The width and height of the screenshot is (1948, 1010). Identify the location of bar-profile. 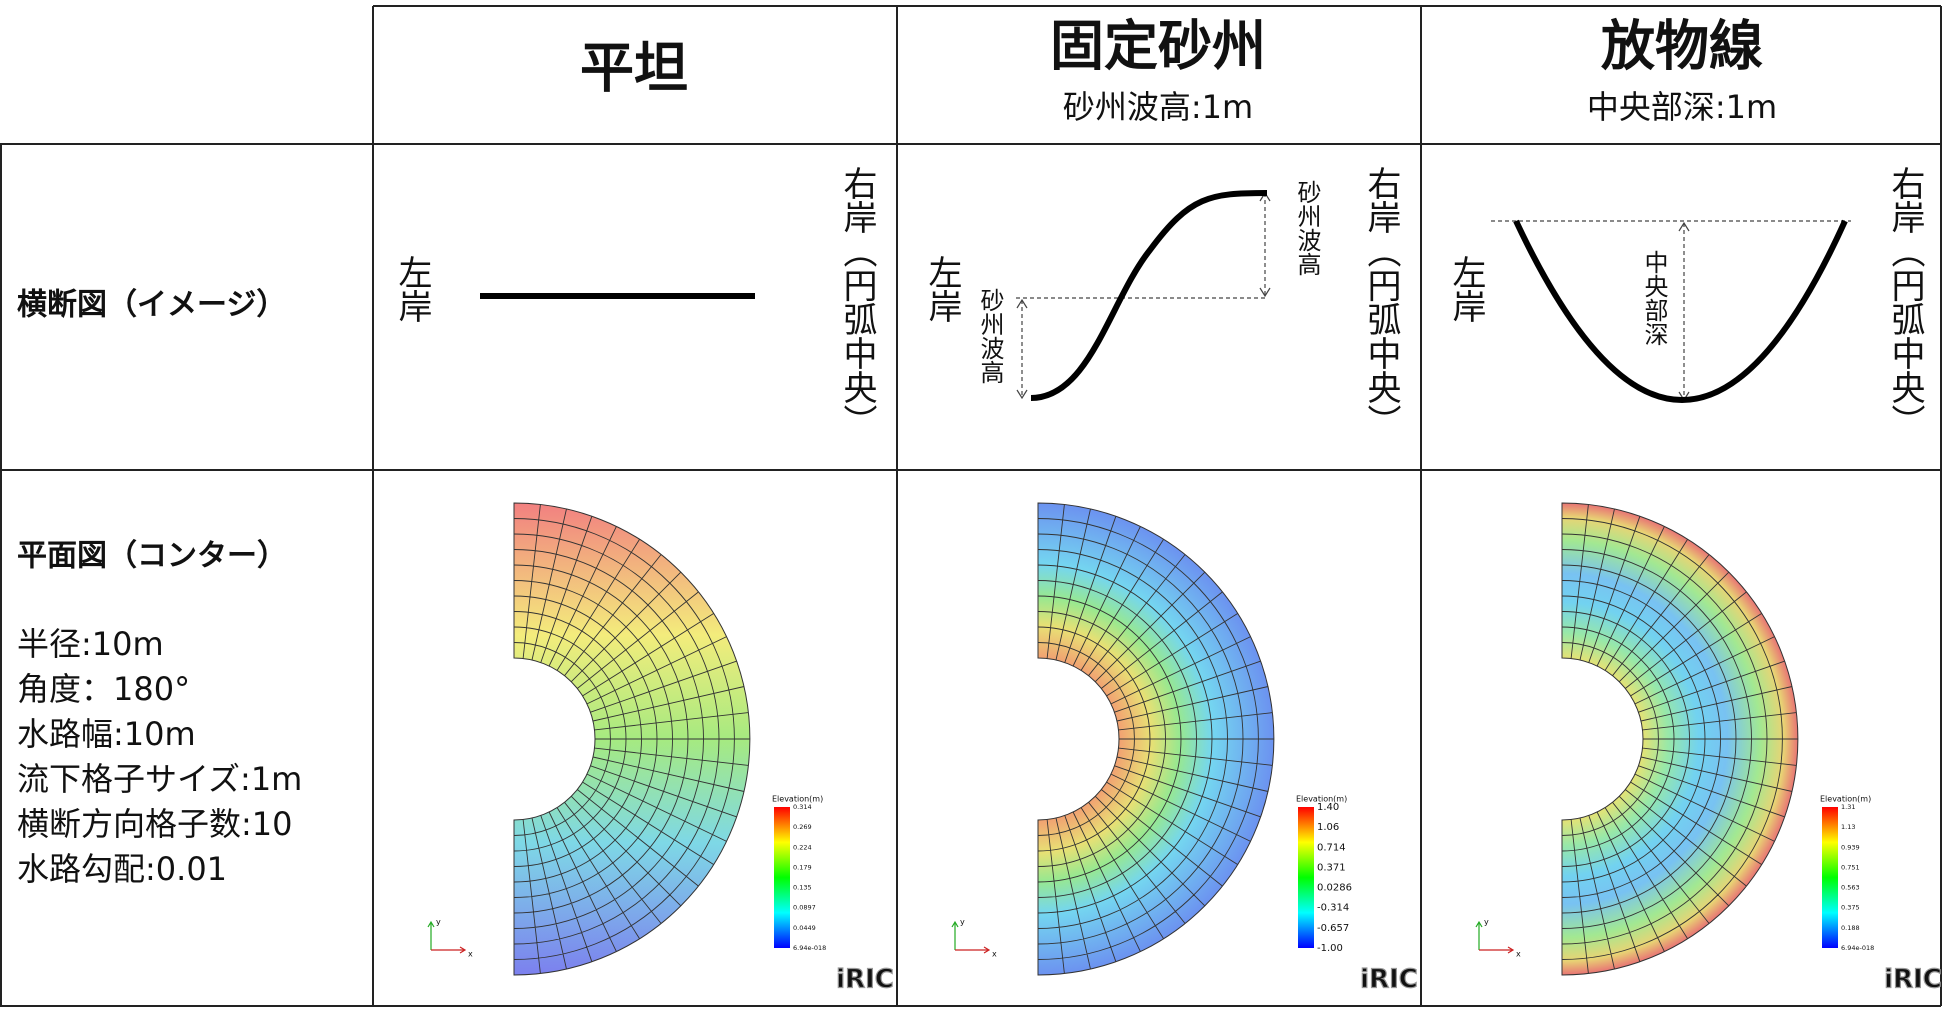
(1143, 295).